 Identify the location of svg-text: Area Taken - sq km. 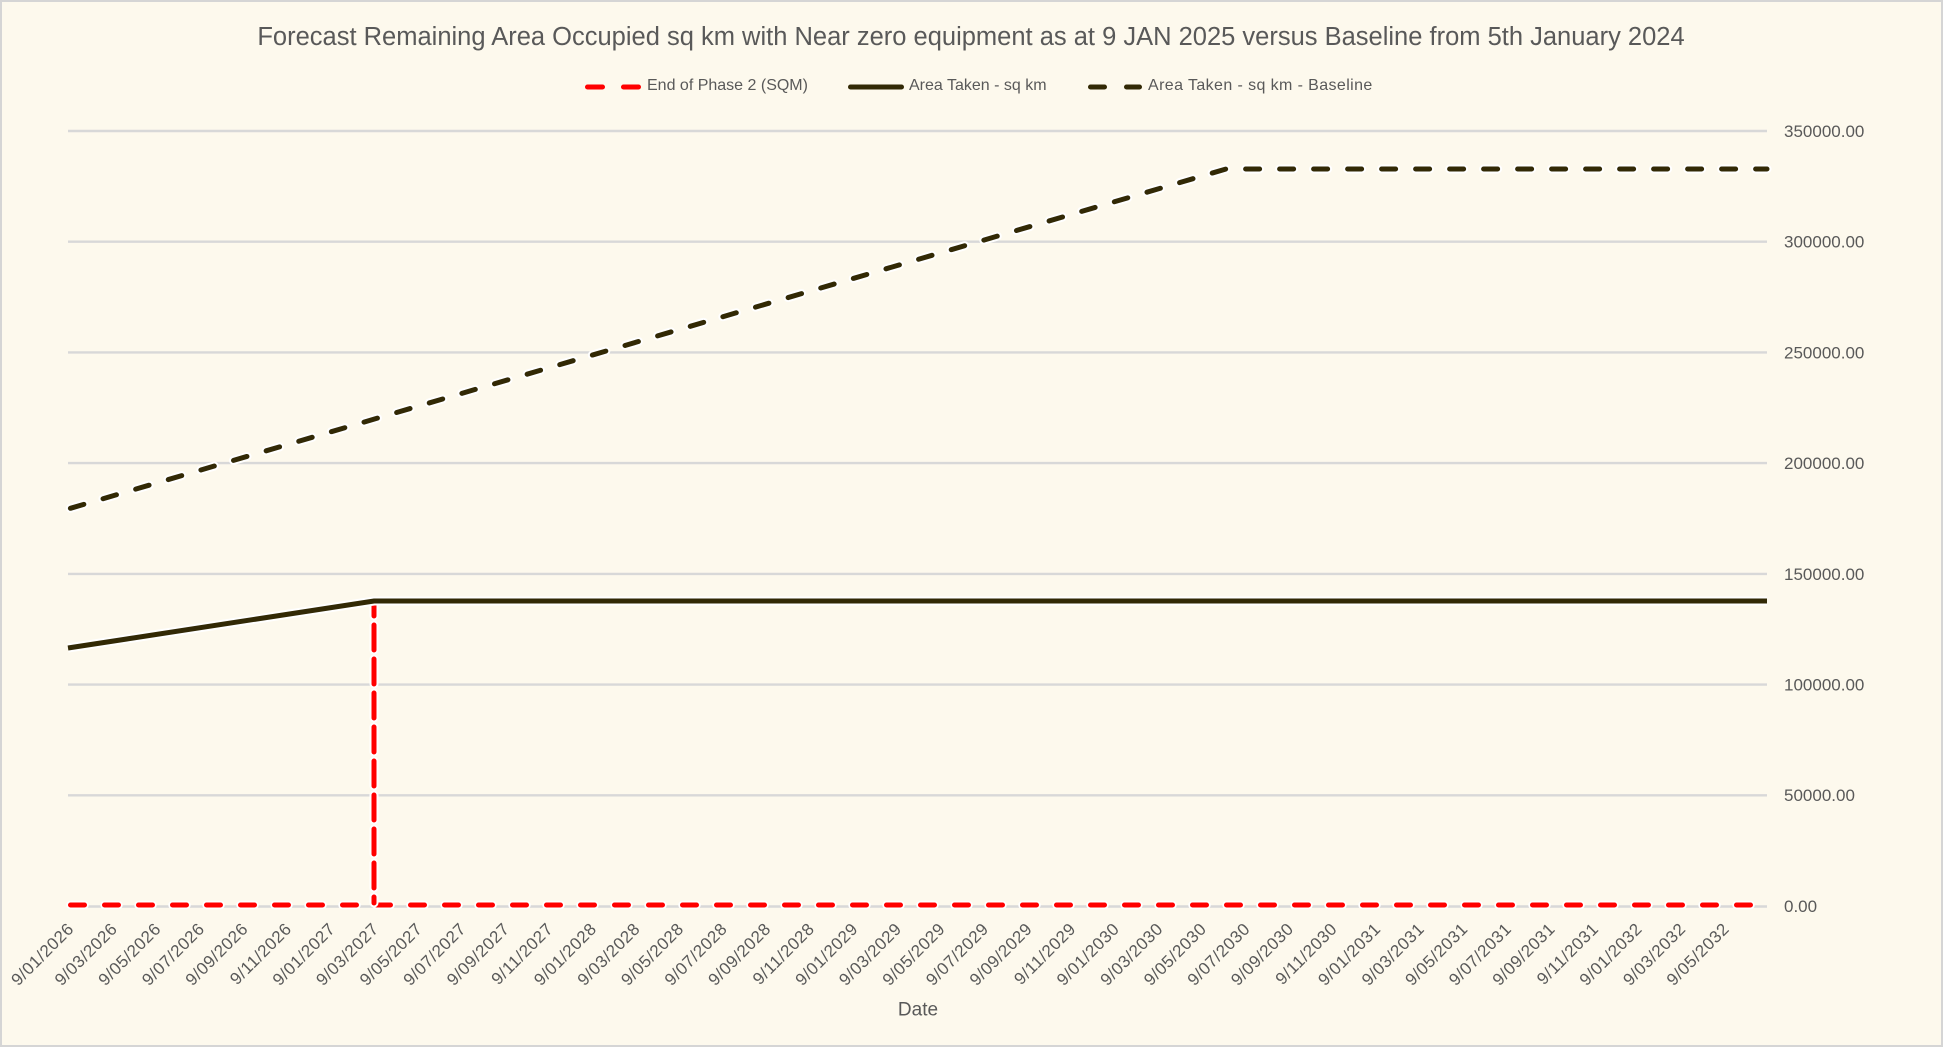
(978, 85).